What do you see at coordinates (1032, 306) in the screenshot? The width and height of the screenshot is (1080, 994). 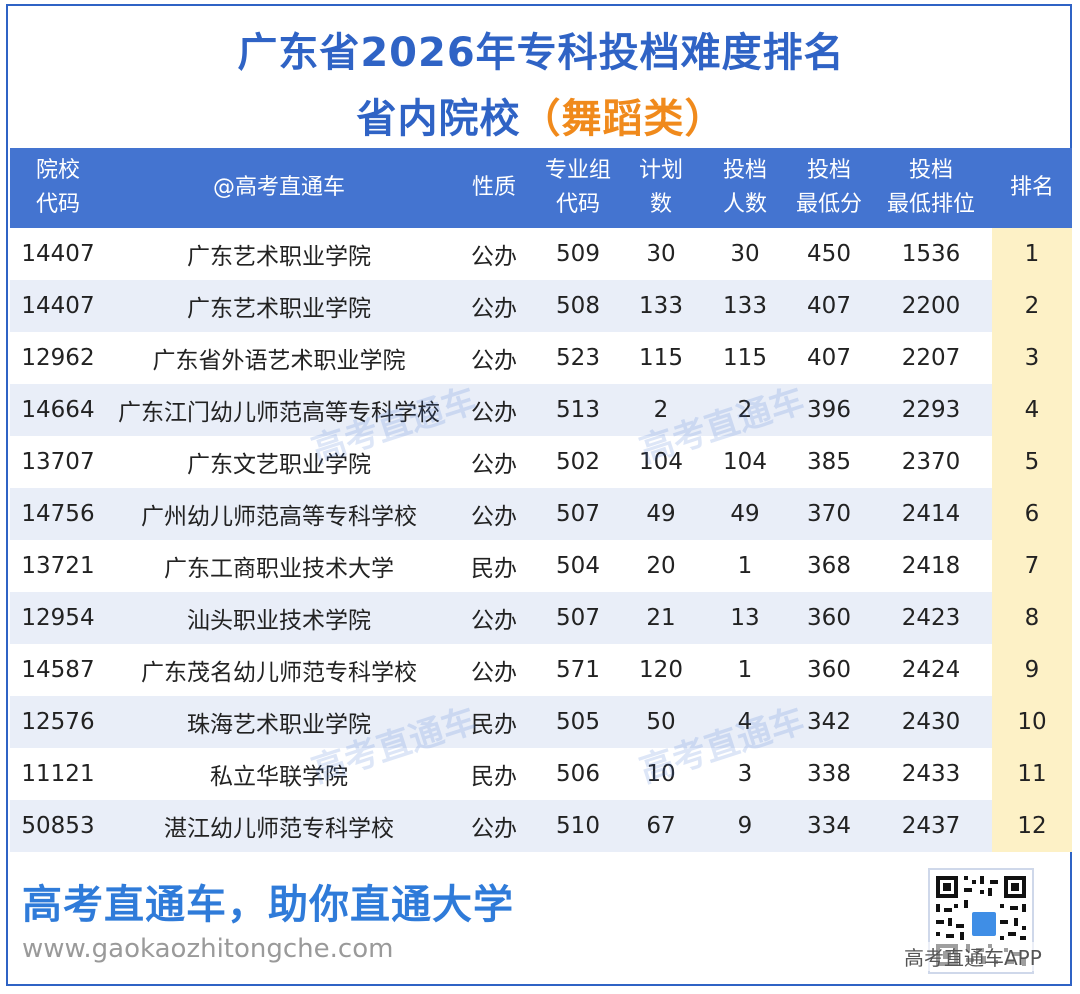 I see `cell-ranking: 2` at bounding box center [1032, 306].